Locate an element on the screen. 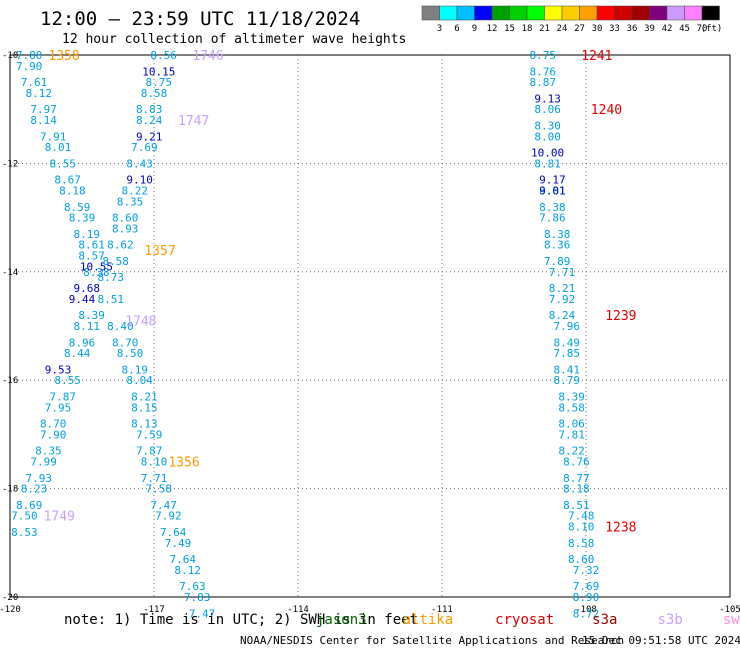 This screenshot has height=650, width=740. swh-value-label: 8.40 is located at coordinates (120, 326).